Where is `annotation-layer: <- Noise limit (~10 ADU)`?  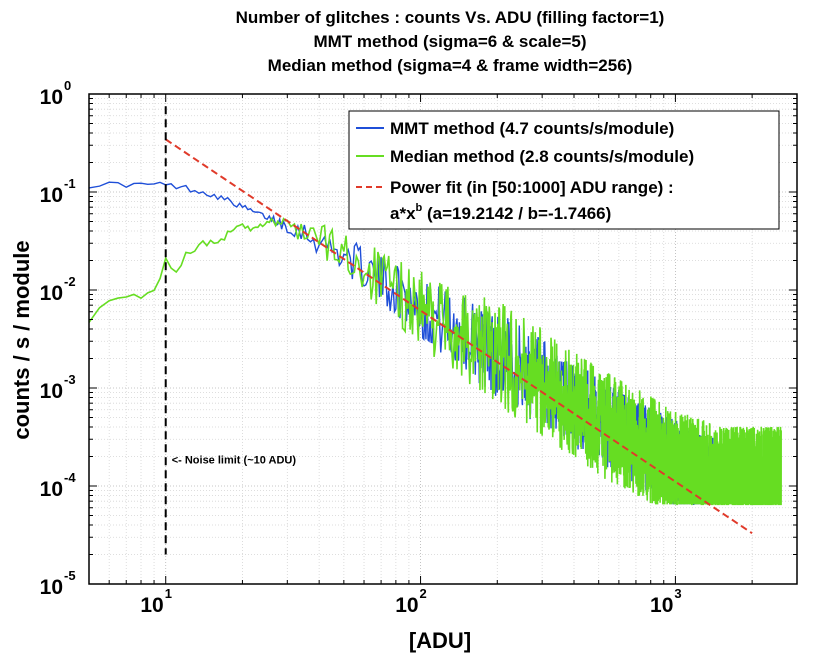 annotation-layer: <- Noise limit (~10 ADU) is located at coordinates (230, 330).